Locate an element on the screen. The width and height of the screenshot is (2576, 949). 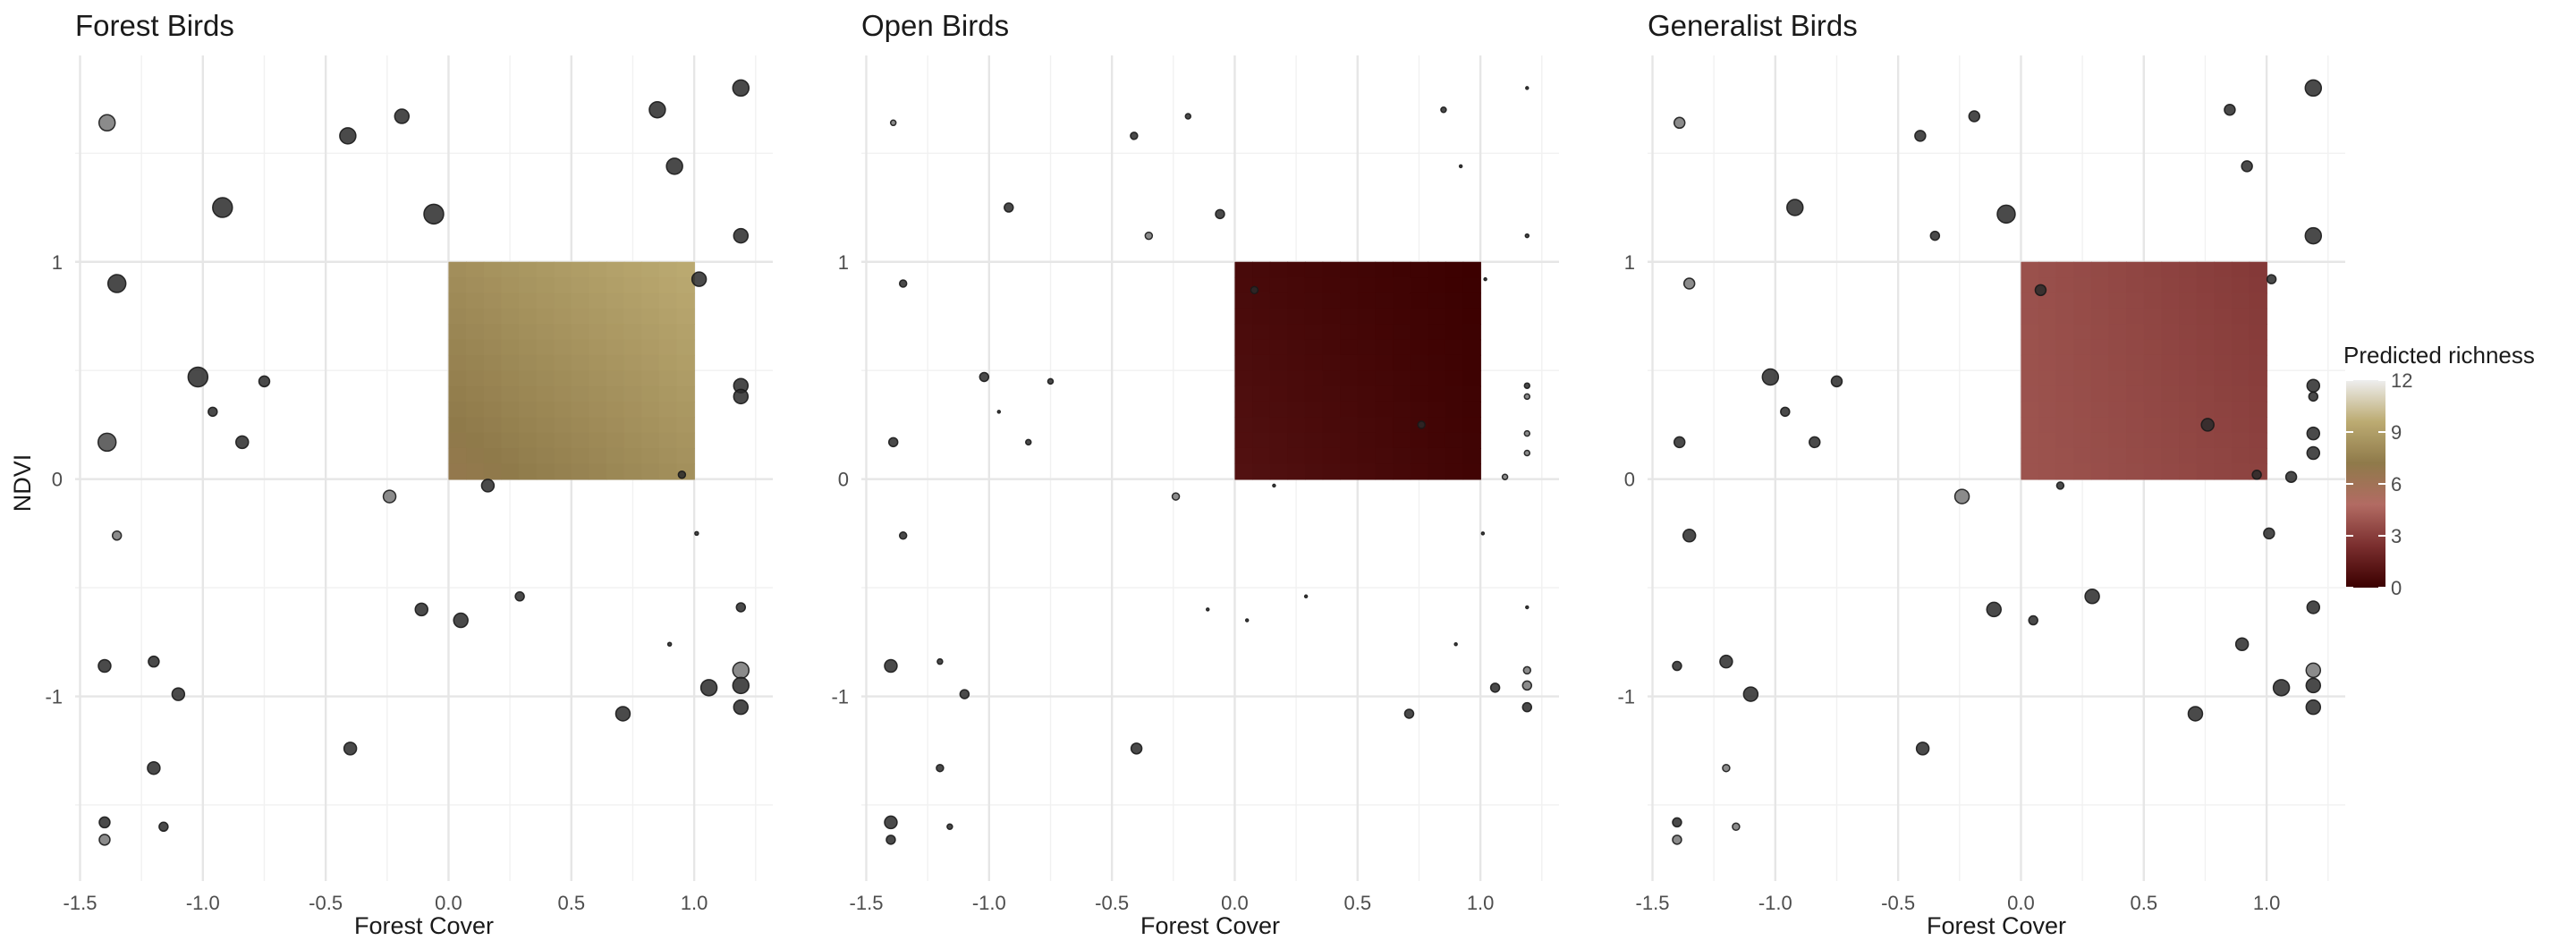
y-axis-title: NDVI is located at coordinates (22, 483).